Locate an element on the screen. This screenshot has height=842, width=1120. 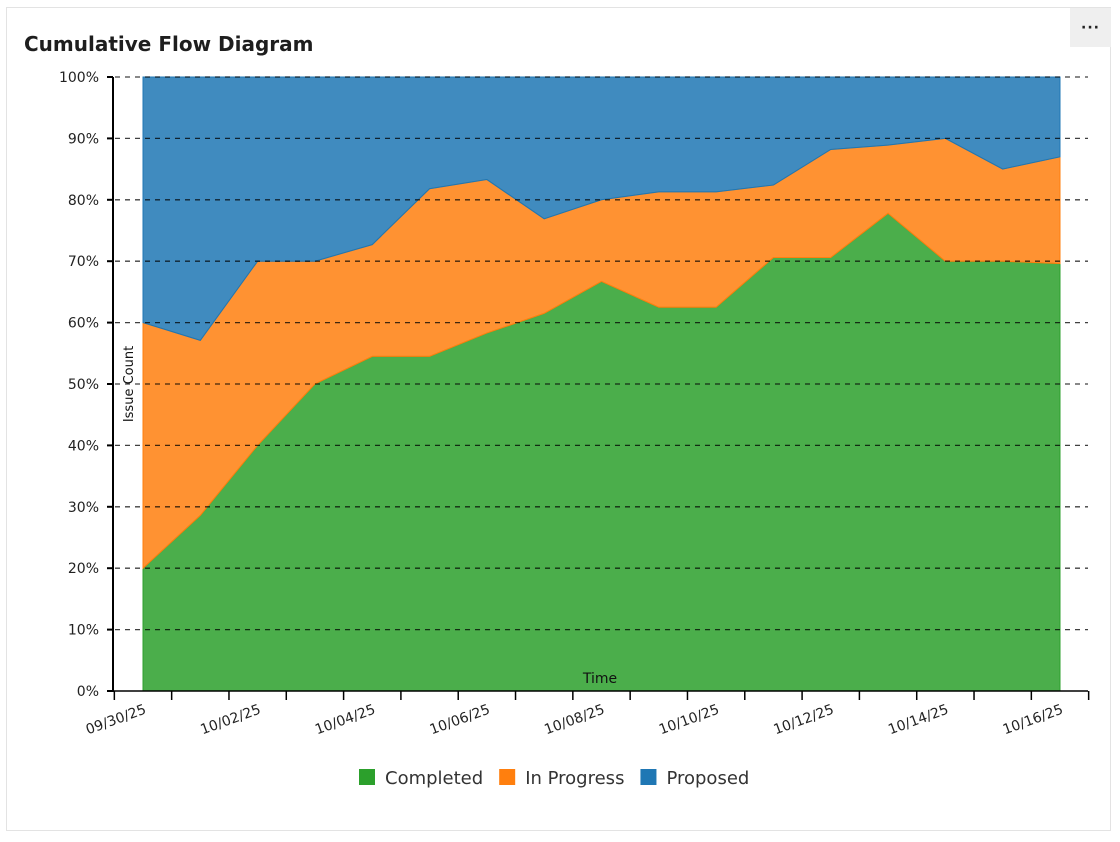
y-tick-label: 40% is located at coordinates (83, 446).